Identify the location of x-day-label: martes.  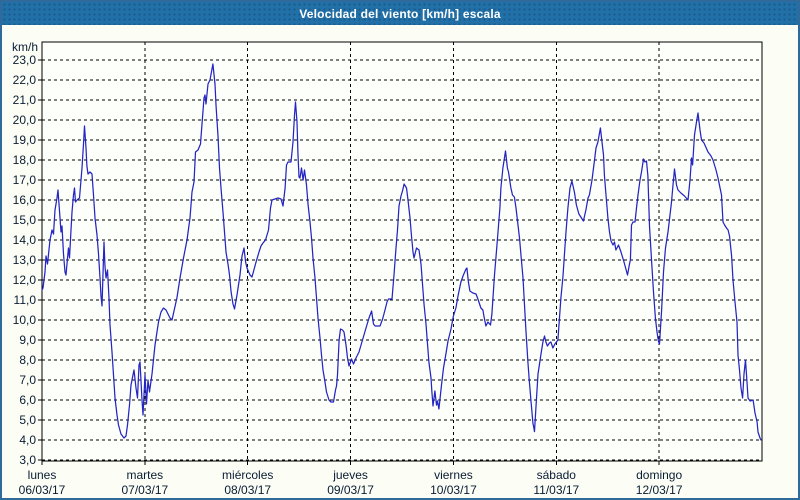
(145, 475).